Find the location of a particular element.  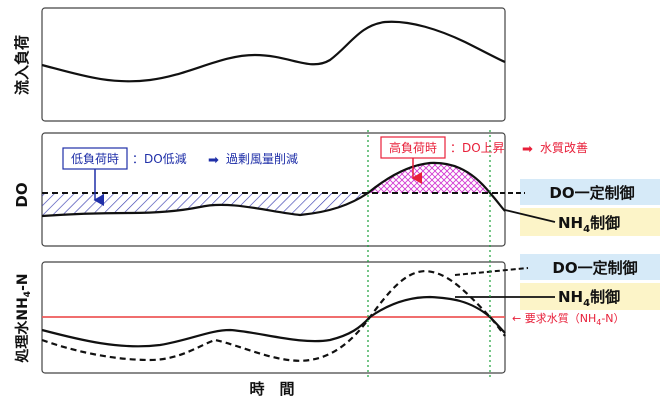

mid-legend-nh4: NH4制御 is located at coordinates (589, 224).